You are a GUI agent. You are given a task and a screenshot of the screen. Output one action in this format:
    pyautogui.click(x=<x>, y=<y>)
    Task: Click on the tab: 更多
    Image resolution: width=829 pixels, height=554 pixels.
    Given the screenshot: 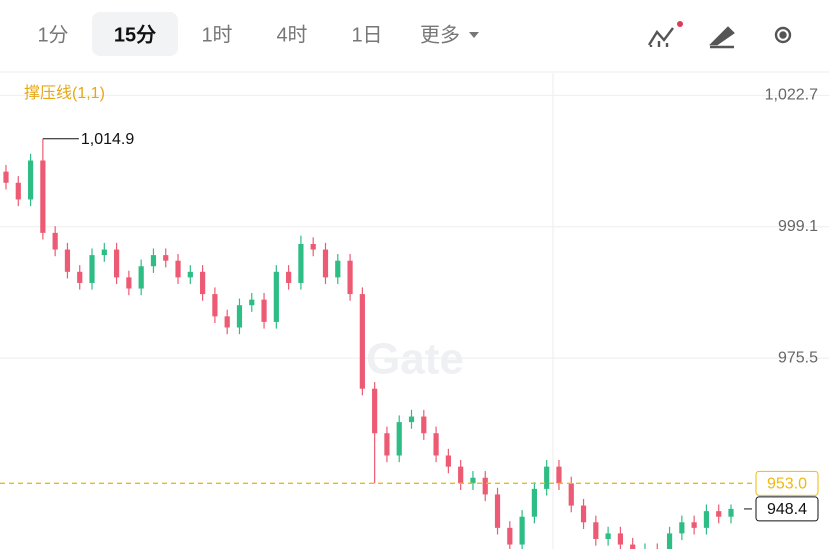 What is the action you would take?
    pyautogui.click(x=440, y=34)
    